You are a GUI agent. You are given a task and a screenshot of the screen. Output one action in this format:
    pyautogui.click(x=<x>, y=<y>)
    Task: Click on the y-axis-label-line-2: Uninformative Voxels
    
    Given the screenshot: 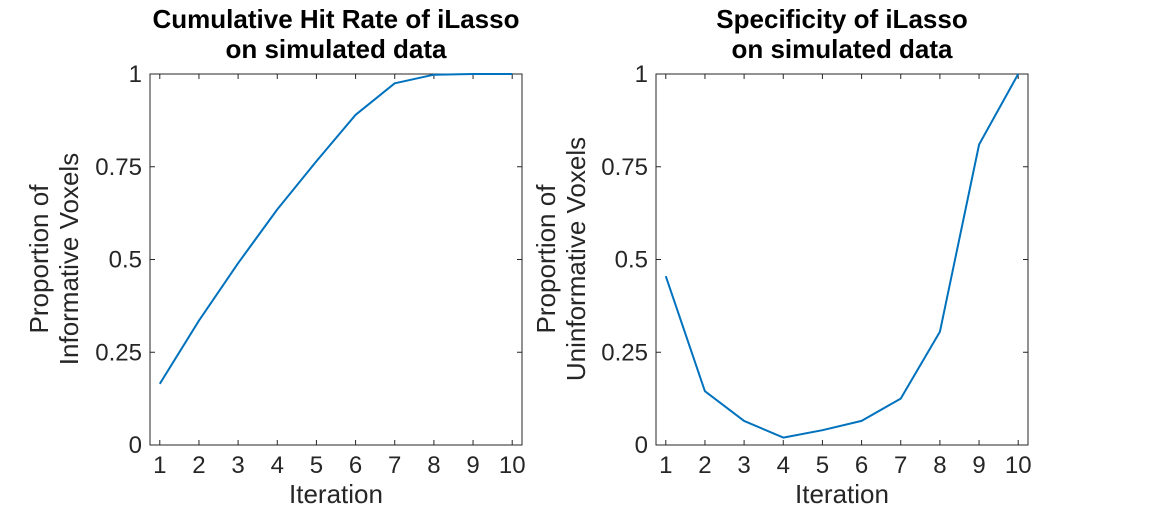 What is the action you would take?
    pyautogui.click(x=576, y=259)
    